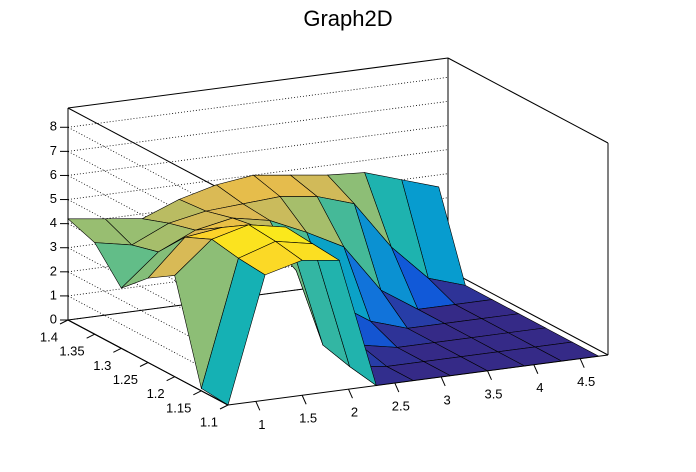 This screenshot has width=696, height=472. What do you see at coordinates (53, 126) in the screenshot?
I see `z-tick-label: 8` at bounding box center [53, 126].